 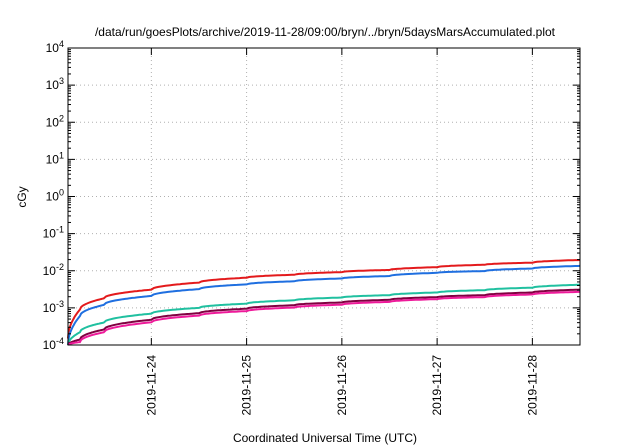 What do you see at coordinates (22, 196) in the screenshot?
I see `y-axis-label: cGy` at bounding box center [22, 196].